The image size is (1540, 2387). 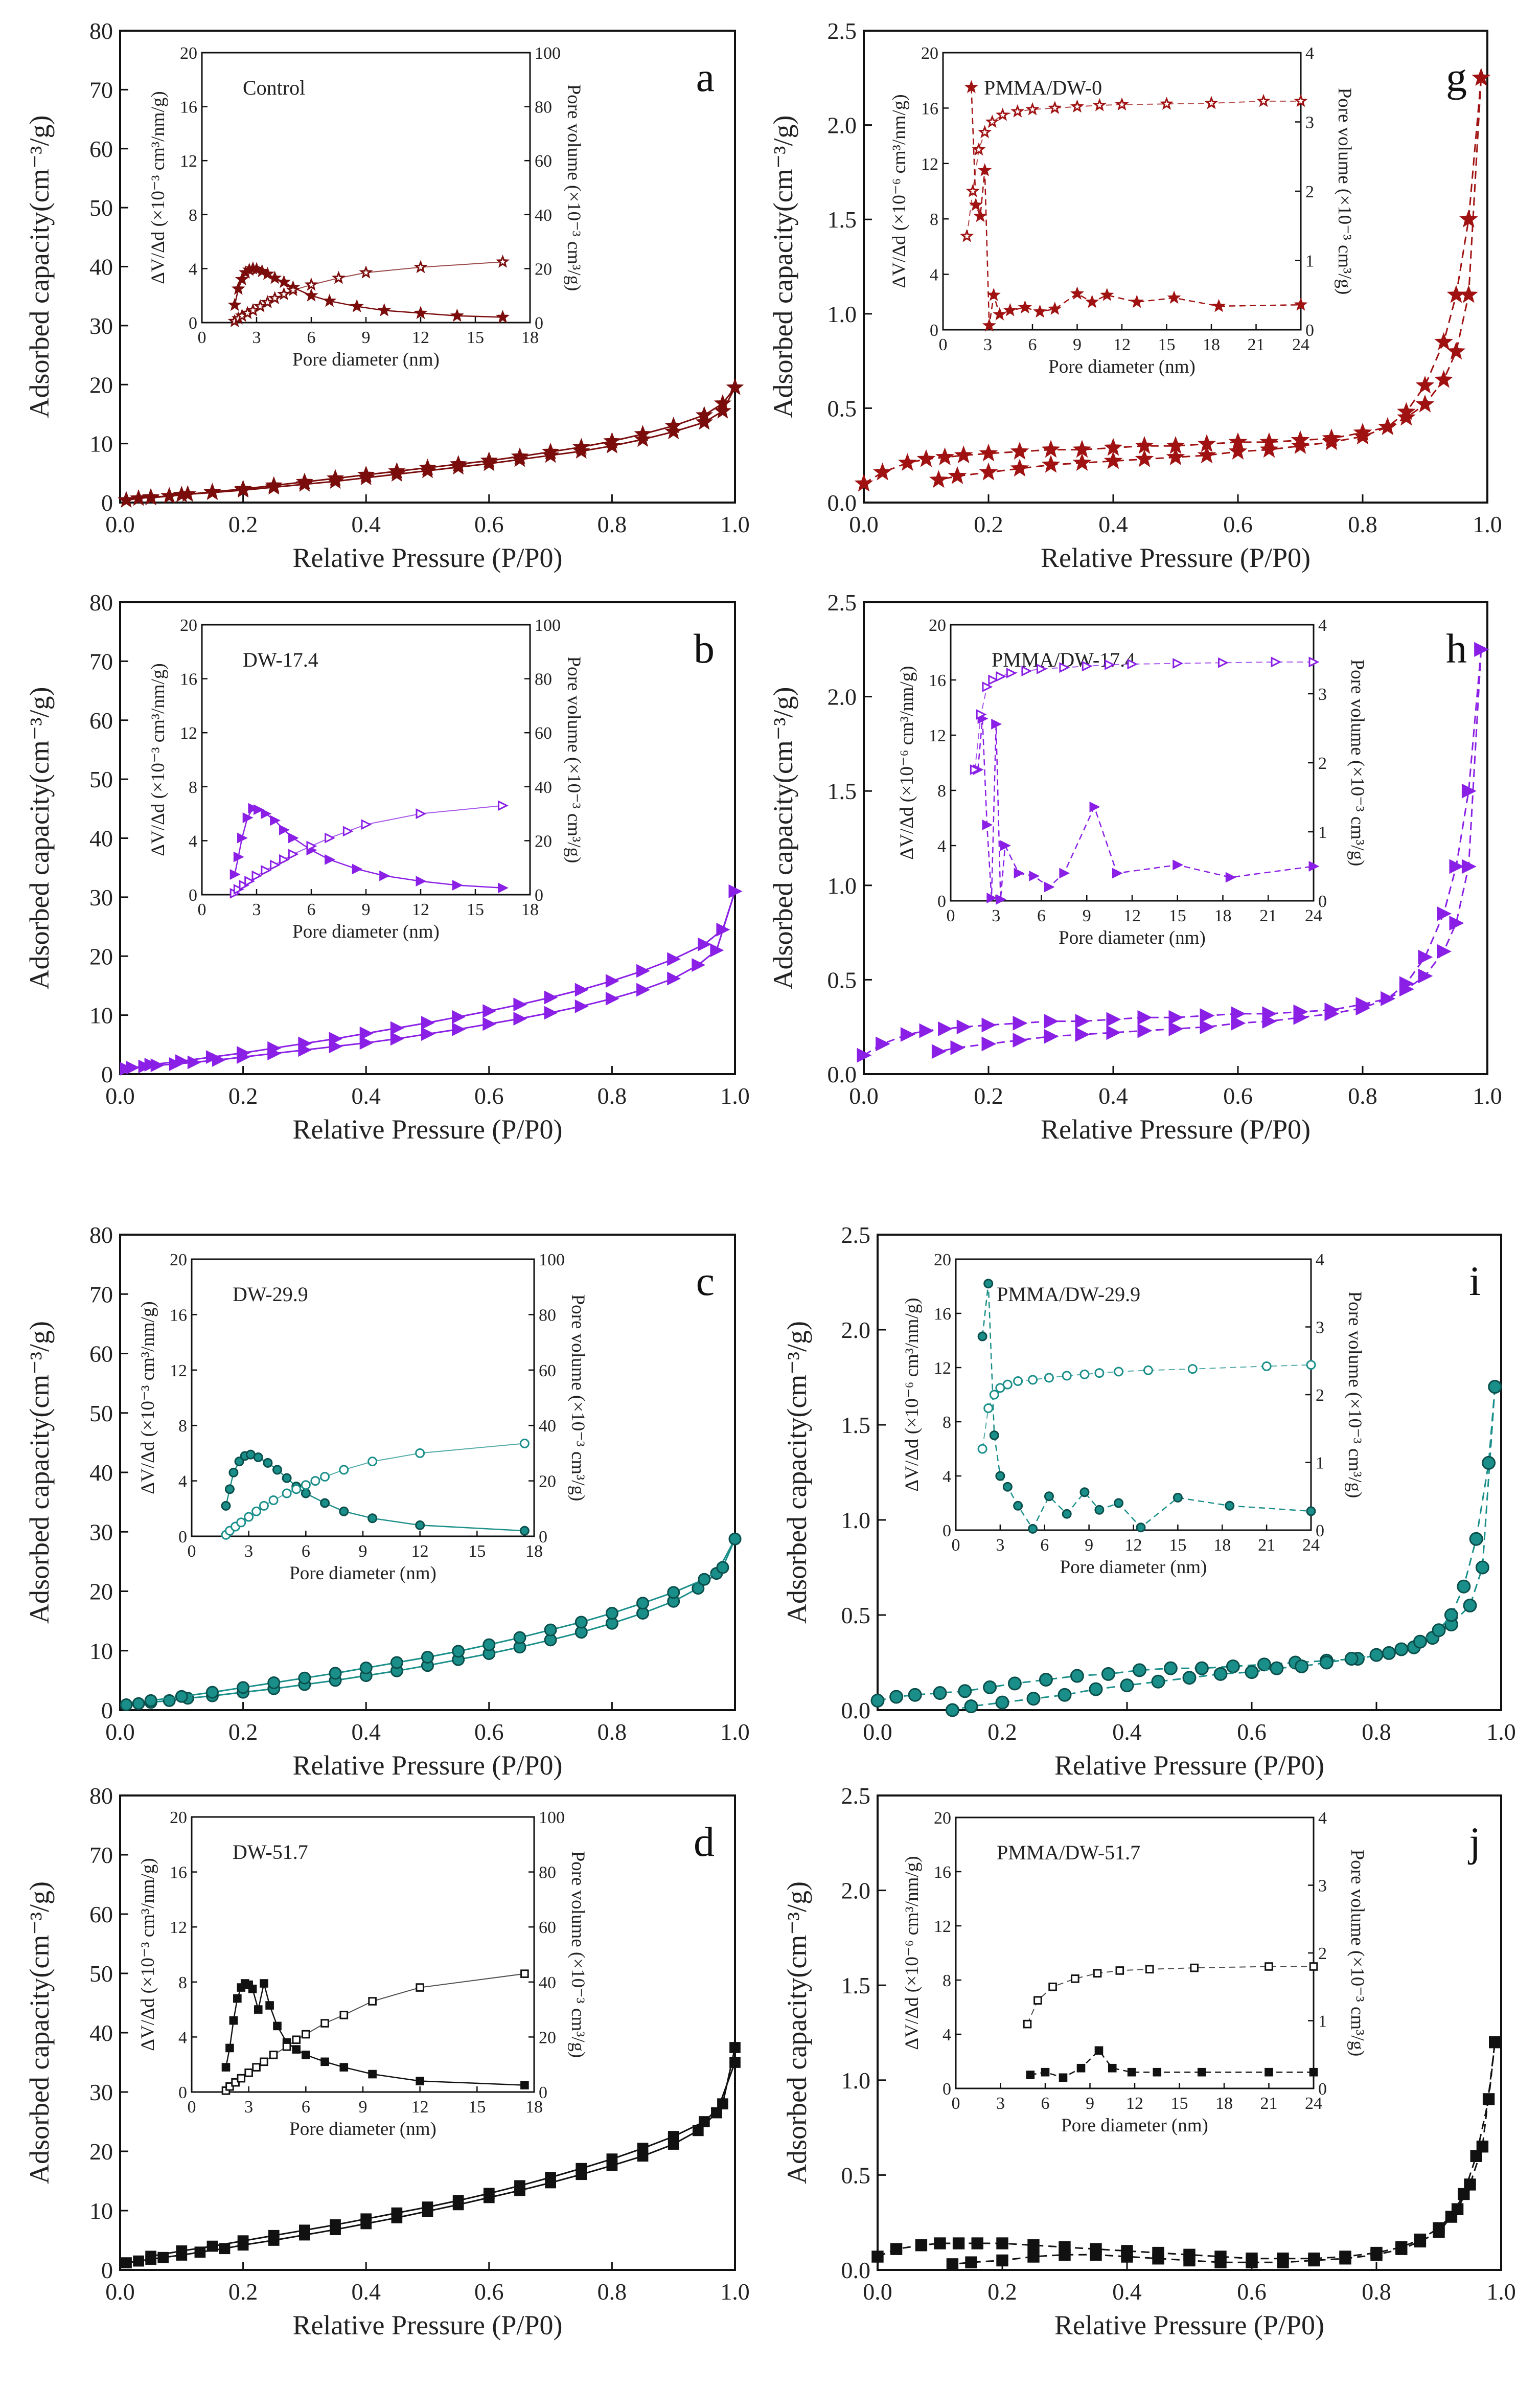 What do you see at coordinates (941, 901) in the screenshot?
I see `inset-yleft-tick-label: 0` at bounding box center [941, 901].